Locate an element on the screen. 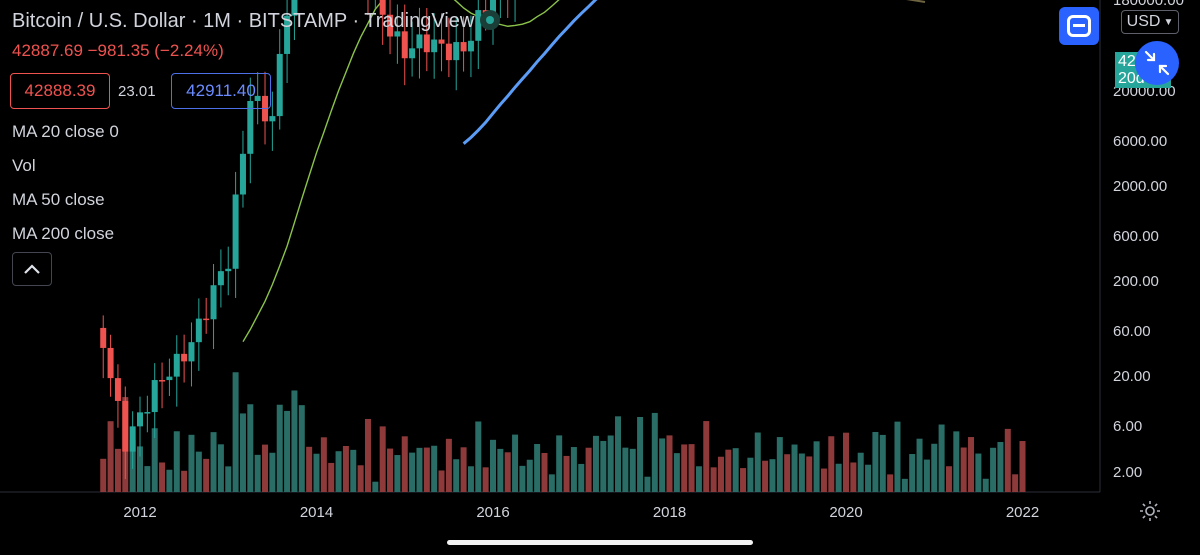 The width and height of the screenshot is (1200, 555). spread-value: 23.01 is located at coordinates (137, 91).